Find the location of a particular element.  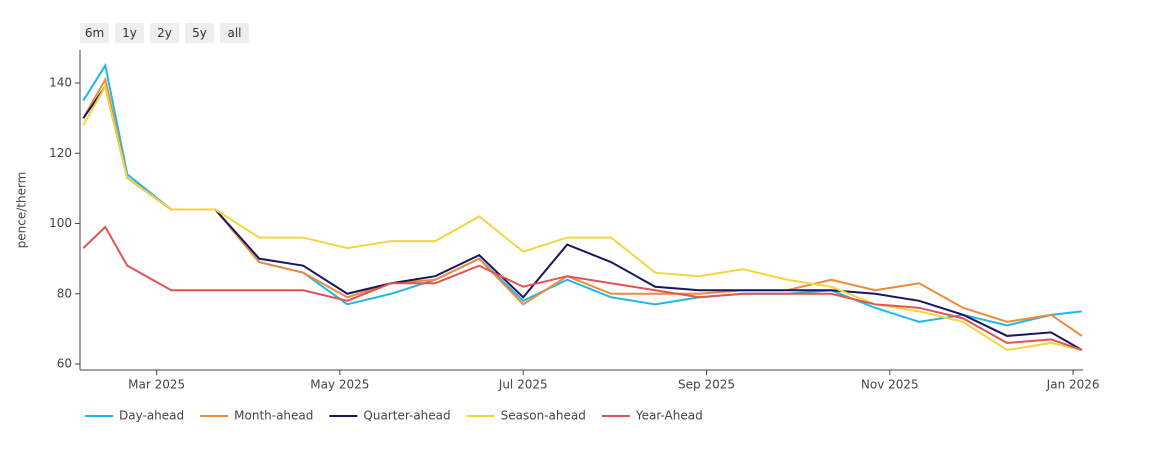

legend-label: Day-ahead is located at coordinates (151, 416).